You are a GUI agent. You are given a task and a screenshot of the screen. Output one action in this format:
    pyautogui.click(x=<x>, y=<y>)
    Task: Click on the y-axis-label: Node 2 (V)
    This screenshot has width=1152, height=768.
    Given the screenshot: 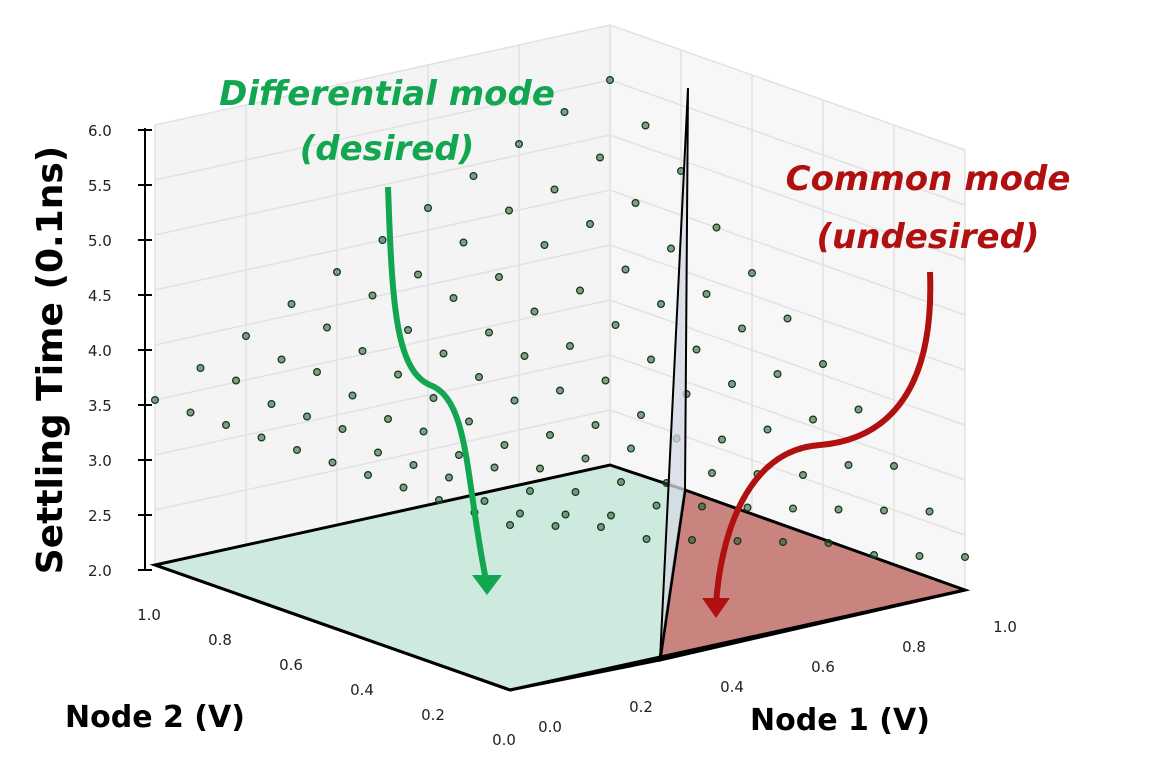 What is the action you would take?
    pyautogui.click(x=155, y=717)
    